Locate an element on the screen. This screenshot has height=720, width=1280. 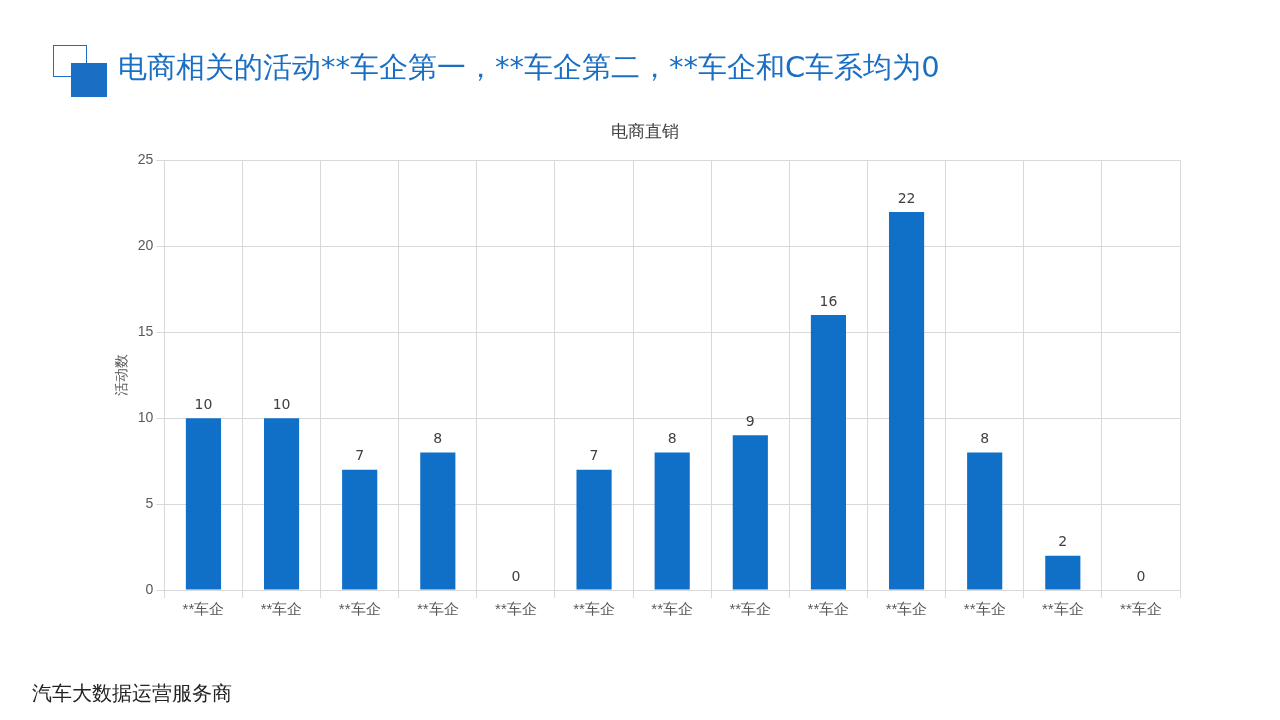
y-tick-label: 20 is located at coordinates (145, 245).